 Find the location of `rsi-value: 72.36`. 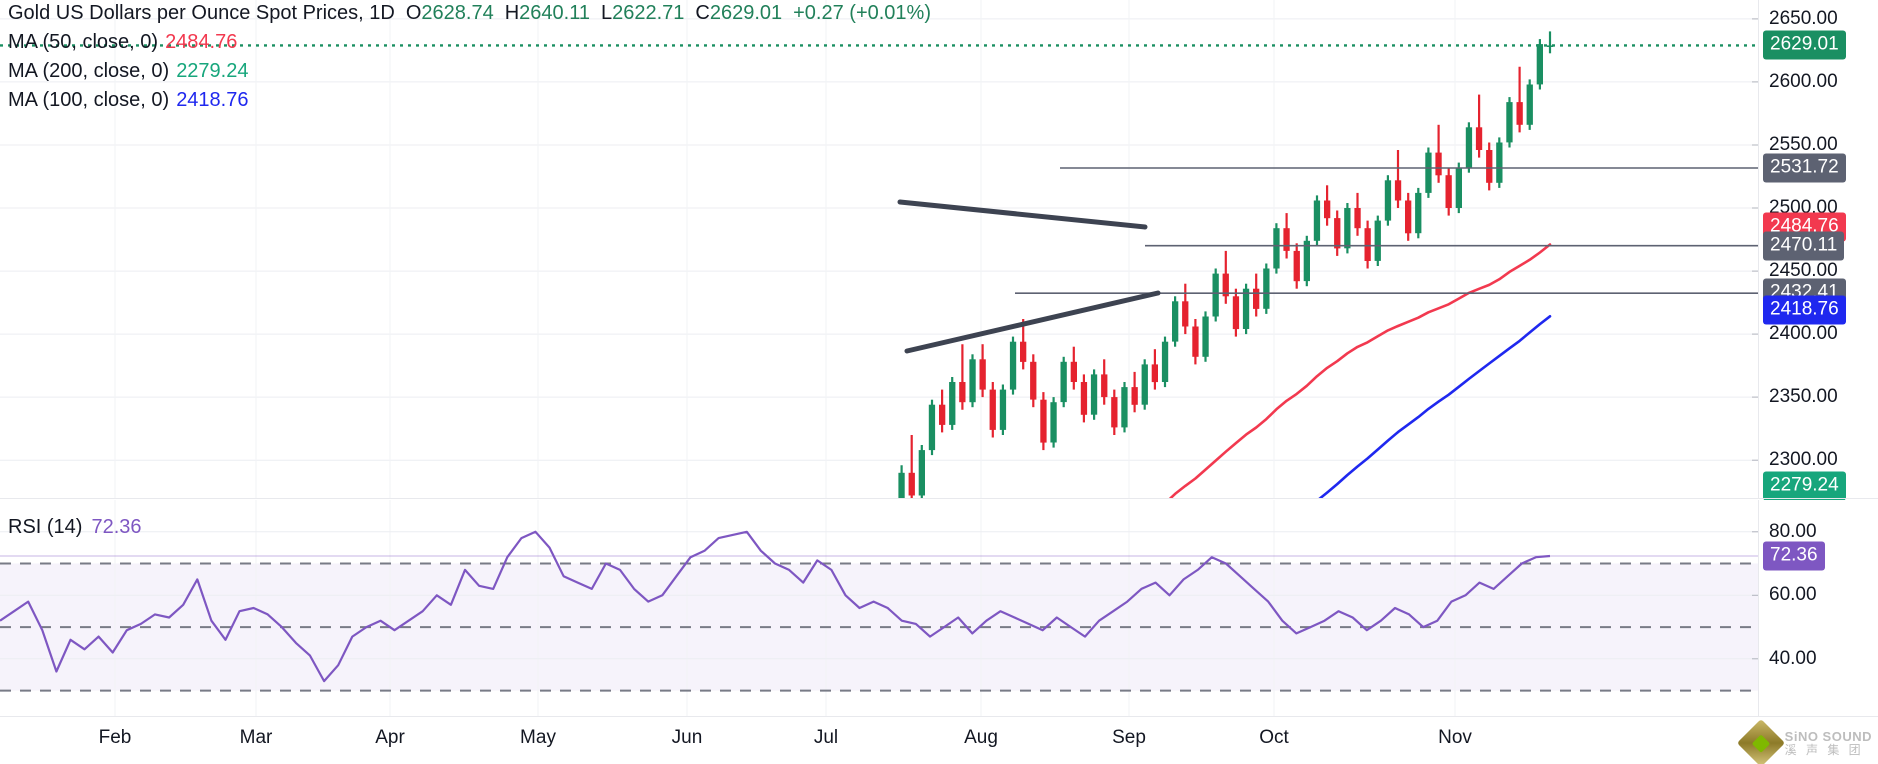

rsi-value: 72.36 is located at coordinates (116, 527).